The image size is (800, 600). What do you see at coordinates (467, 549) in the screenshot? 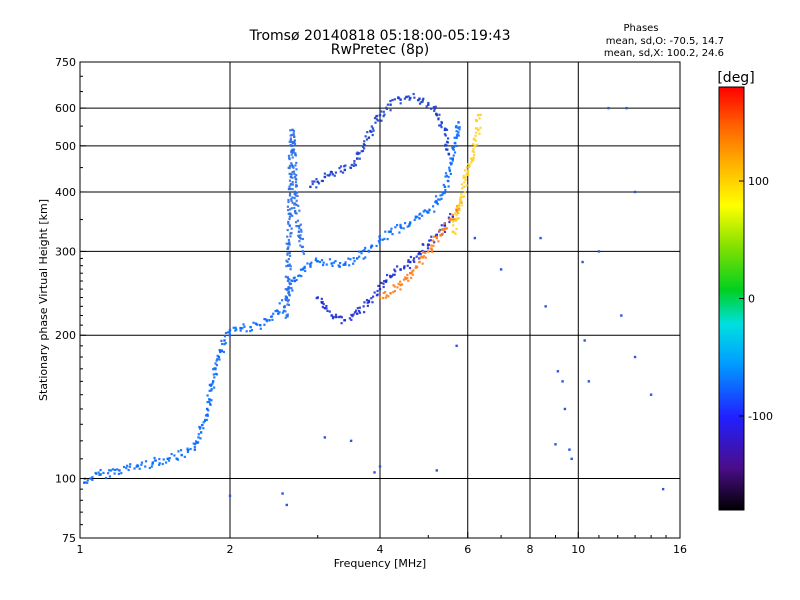
I see `x-tick-label: 6` at bounding box center [467, 549].